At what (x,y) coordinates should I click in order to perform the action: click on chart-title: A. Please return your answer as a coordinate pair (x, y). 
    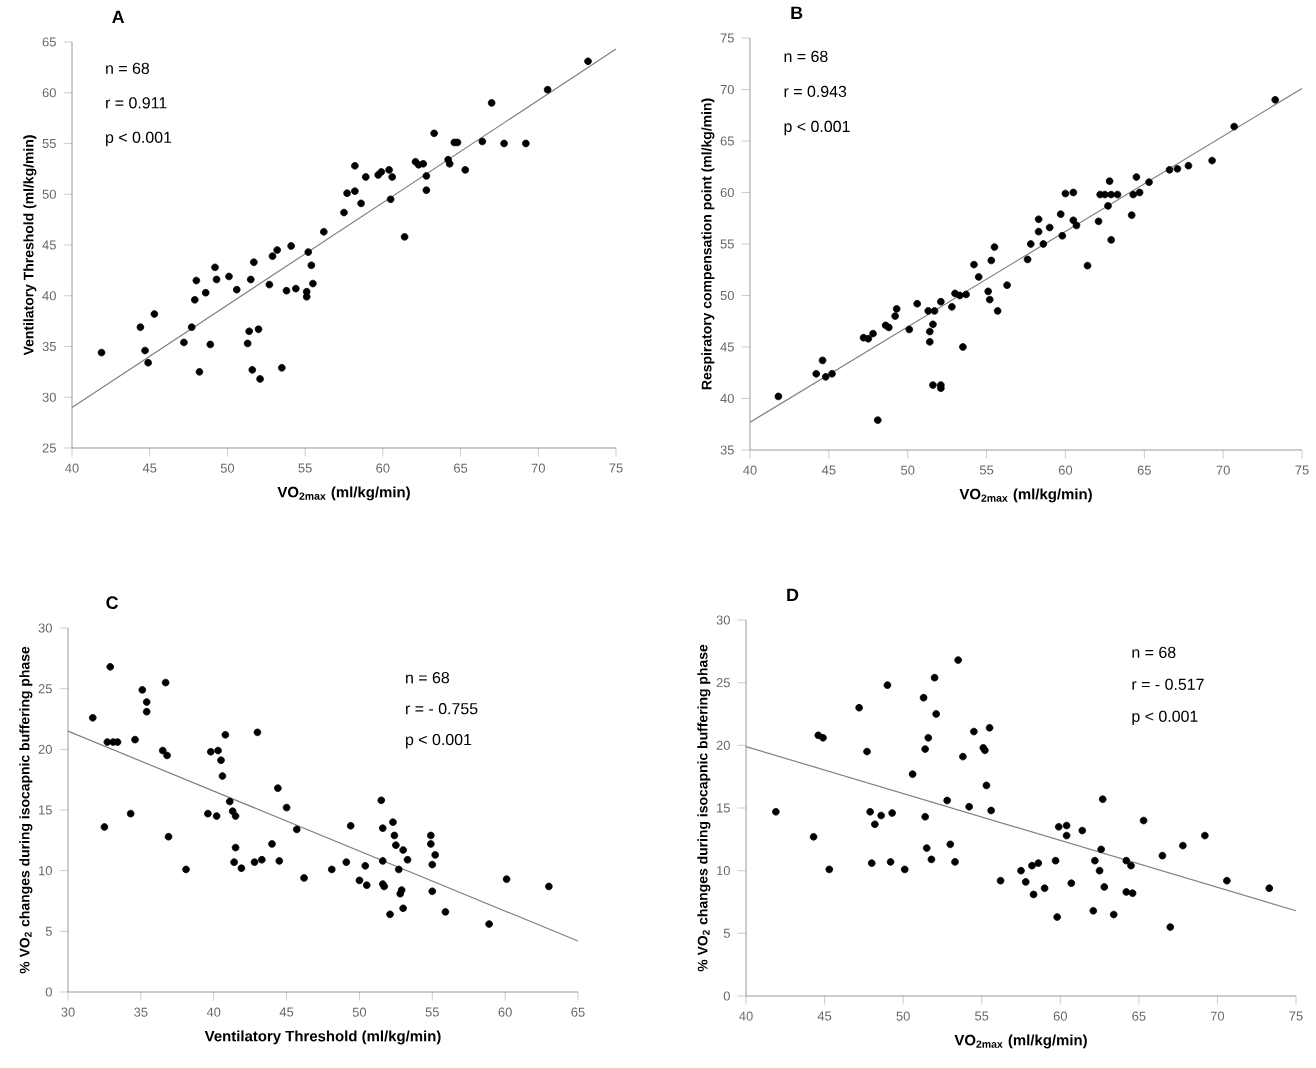
    Looking at the image, I should click on (118, 16).